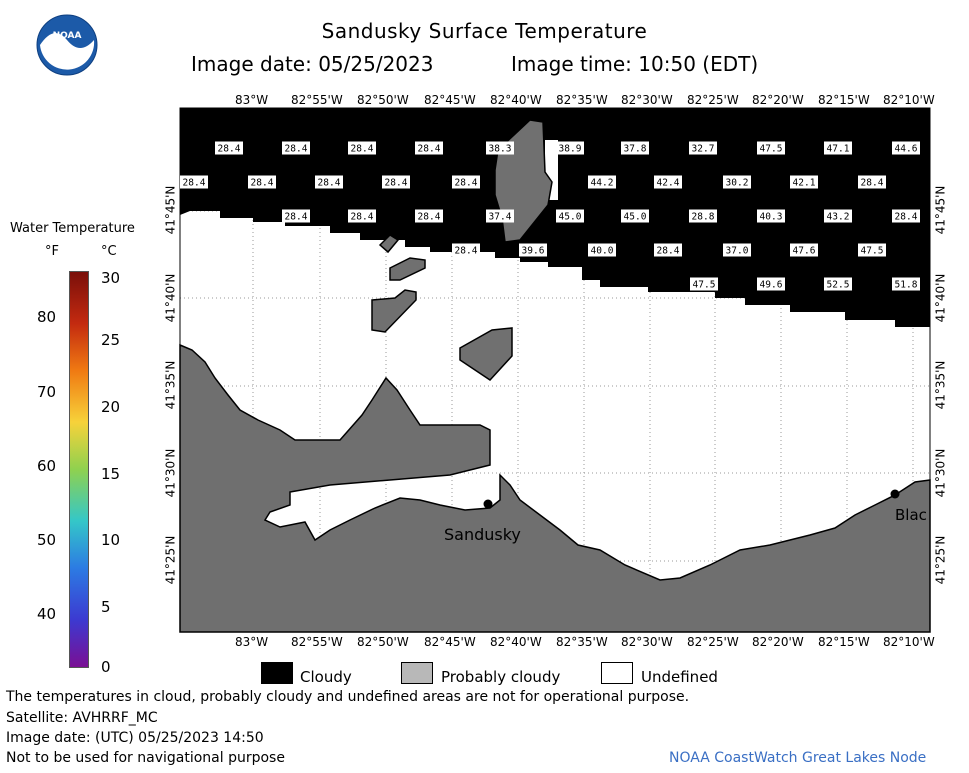  I want to click on lon-label-top: 82°50'W, so click(383, 100).